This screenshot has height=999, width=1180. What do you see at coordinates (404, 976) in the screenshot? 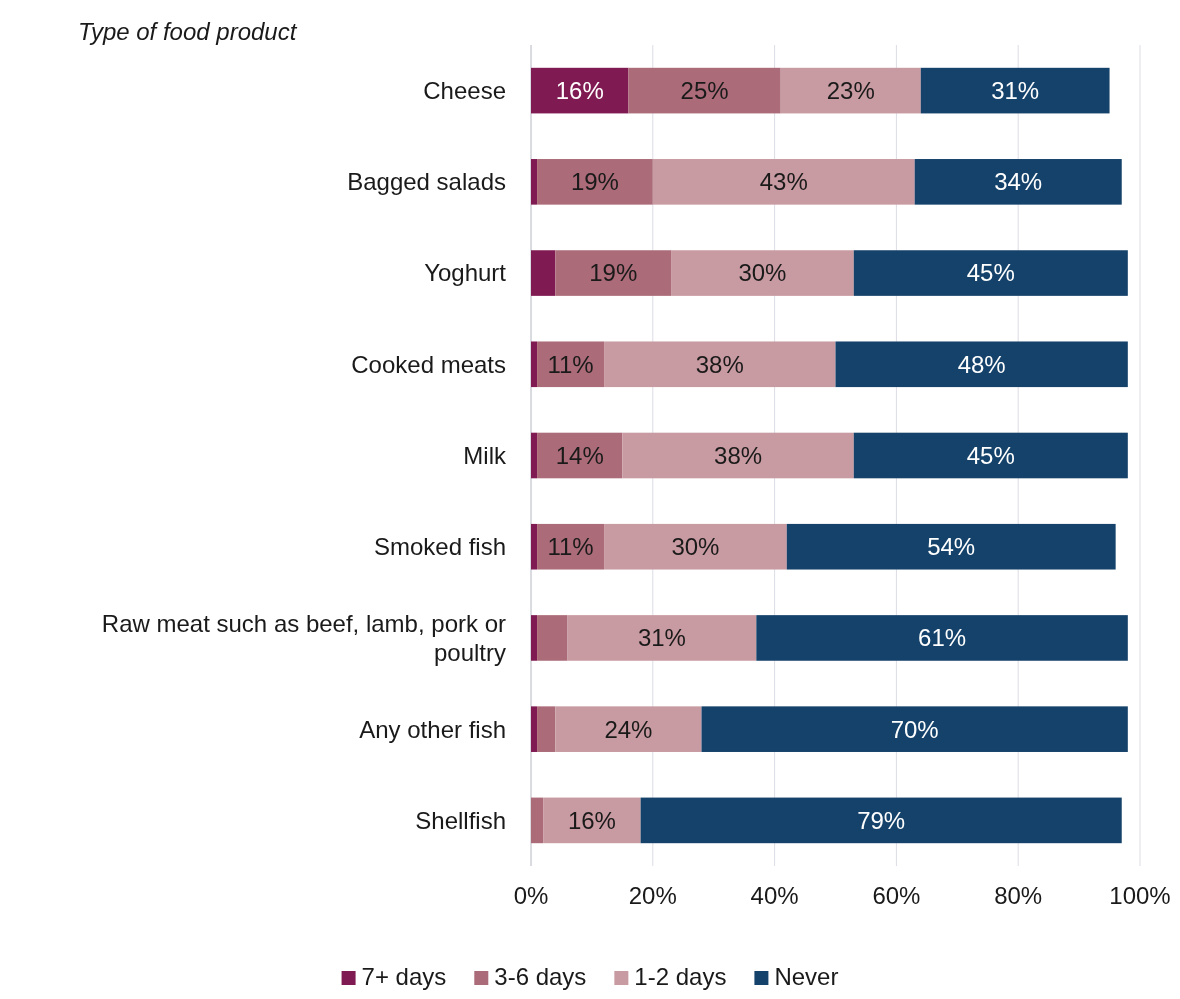
I see `legend-label: 7+ days` at bounding box center [404, 976].